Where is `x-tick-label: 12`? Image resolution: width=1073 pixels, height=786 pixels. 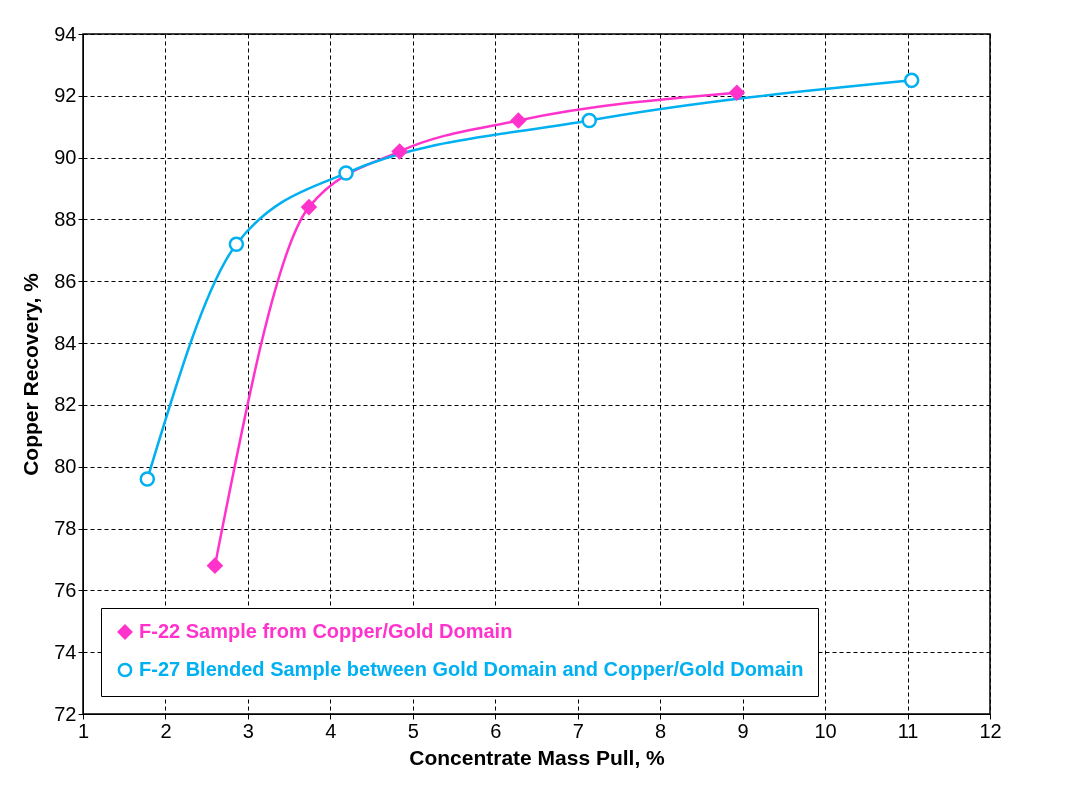 x-tick-label: 12 is located at coordinates (990, 730).